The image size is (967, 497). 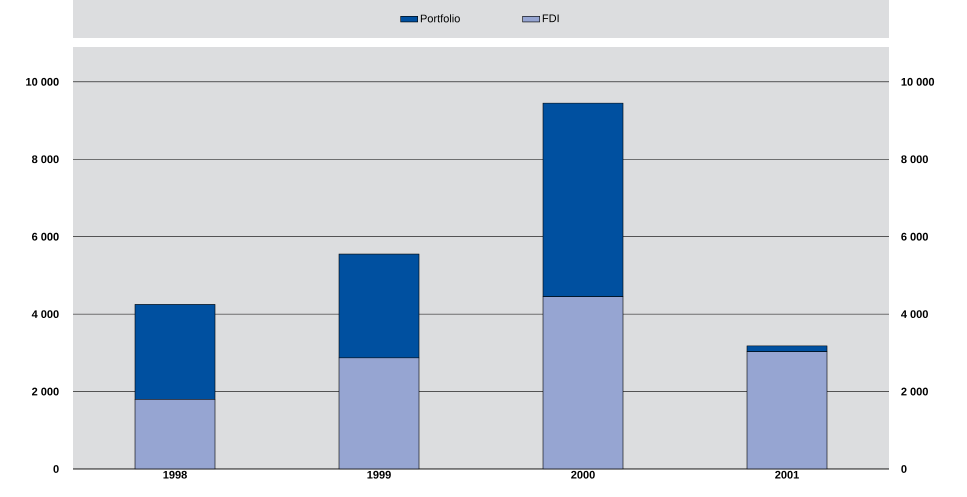 I want to click on y-tick-label: 10 000, so click(x=42, y=82).